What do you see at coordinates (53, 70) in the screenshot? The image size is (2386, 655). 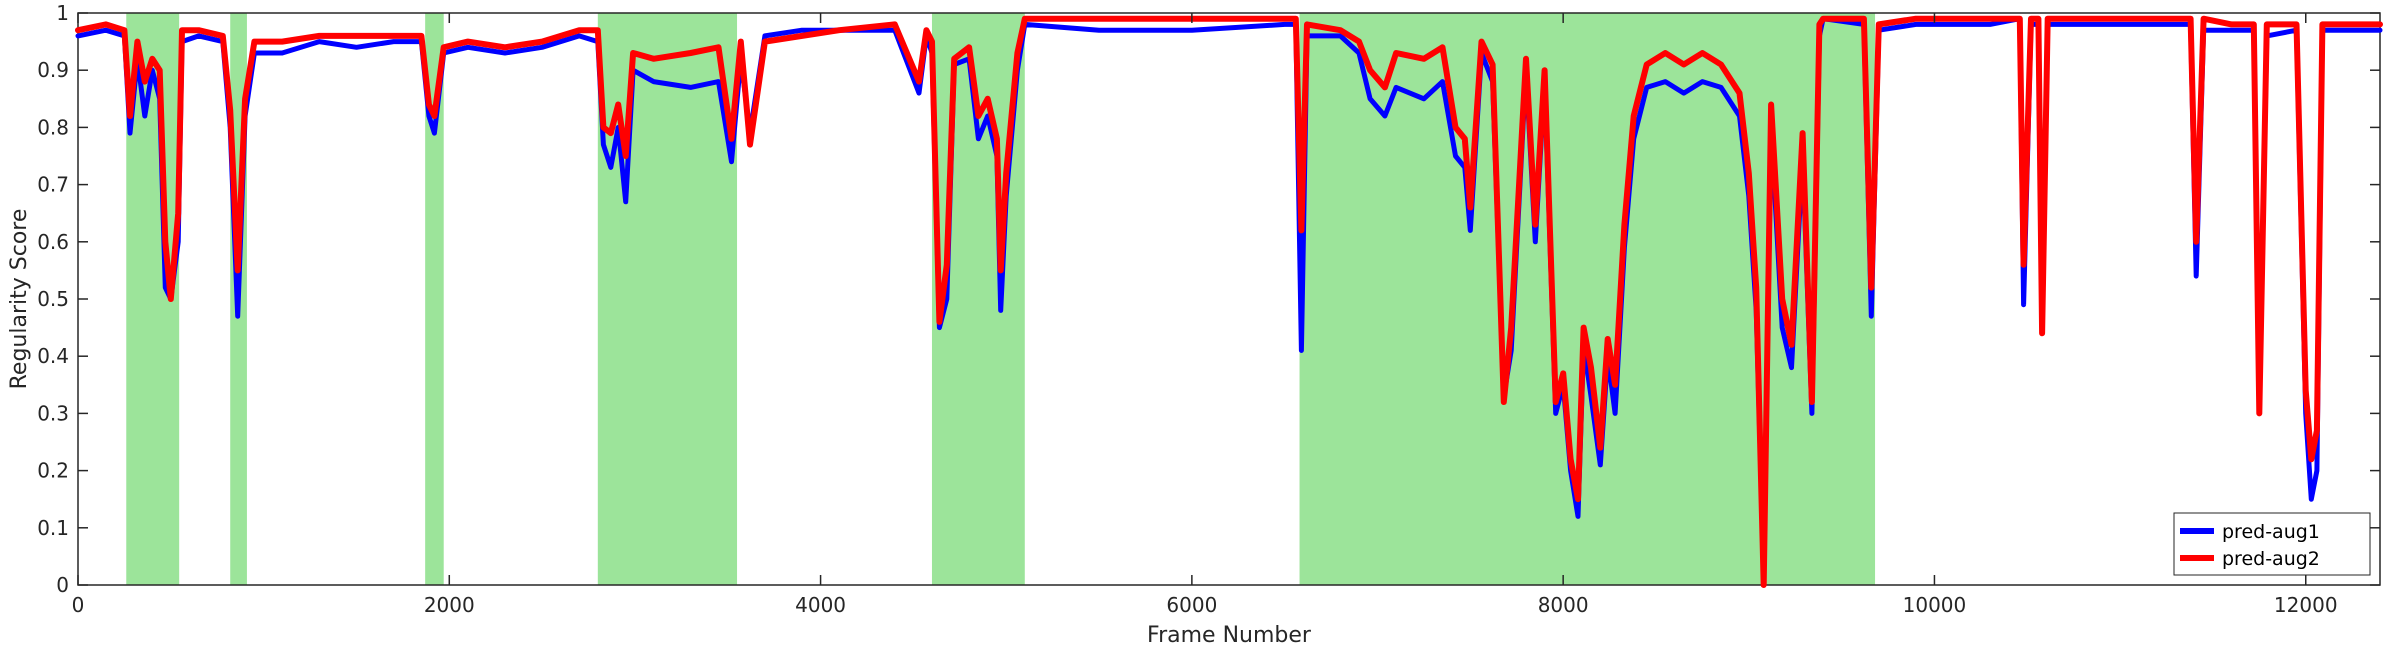 I see `y-tick-label: 0.9` at bounding box center [53, 70].